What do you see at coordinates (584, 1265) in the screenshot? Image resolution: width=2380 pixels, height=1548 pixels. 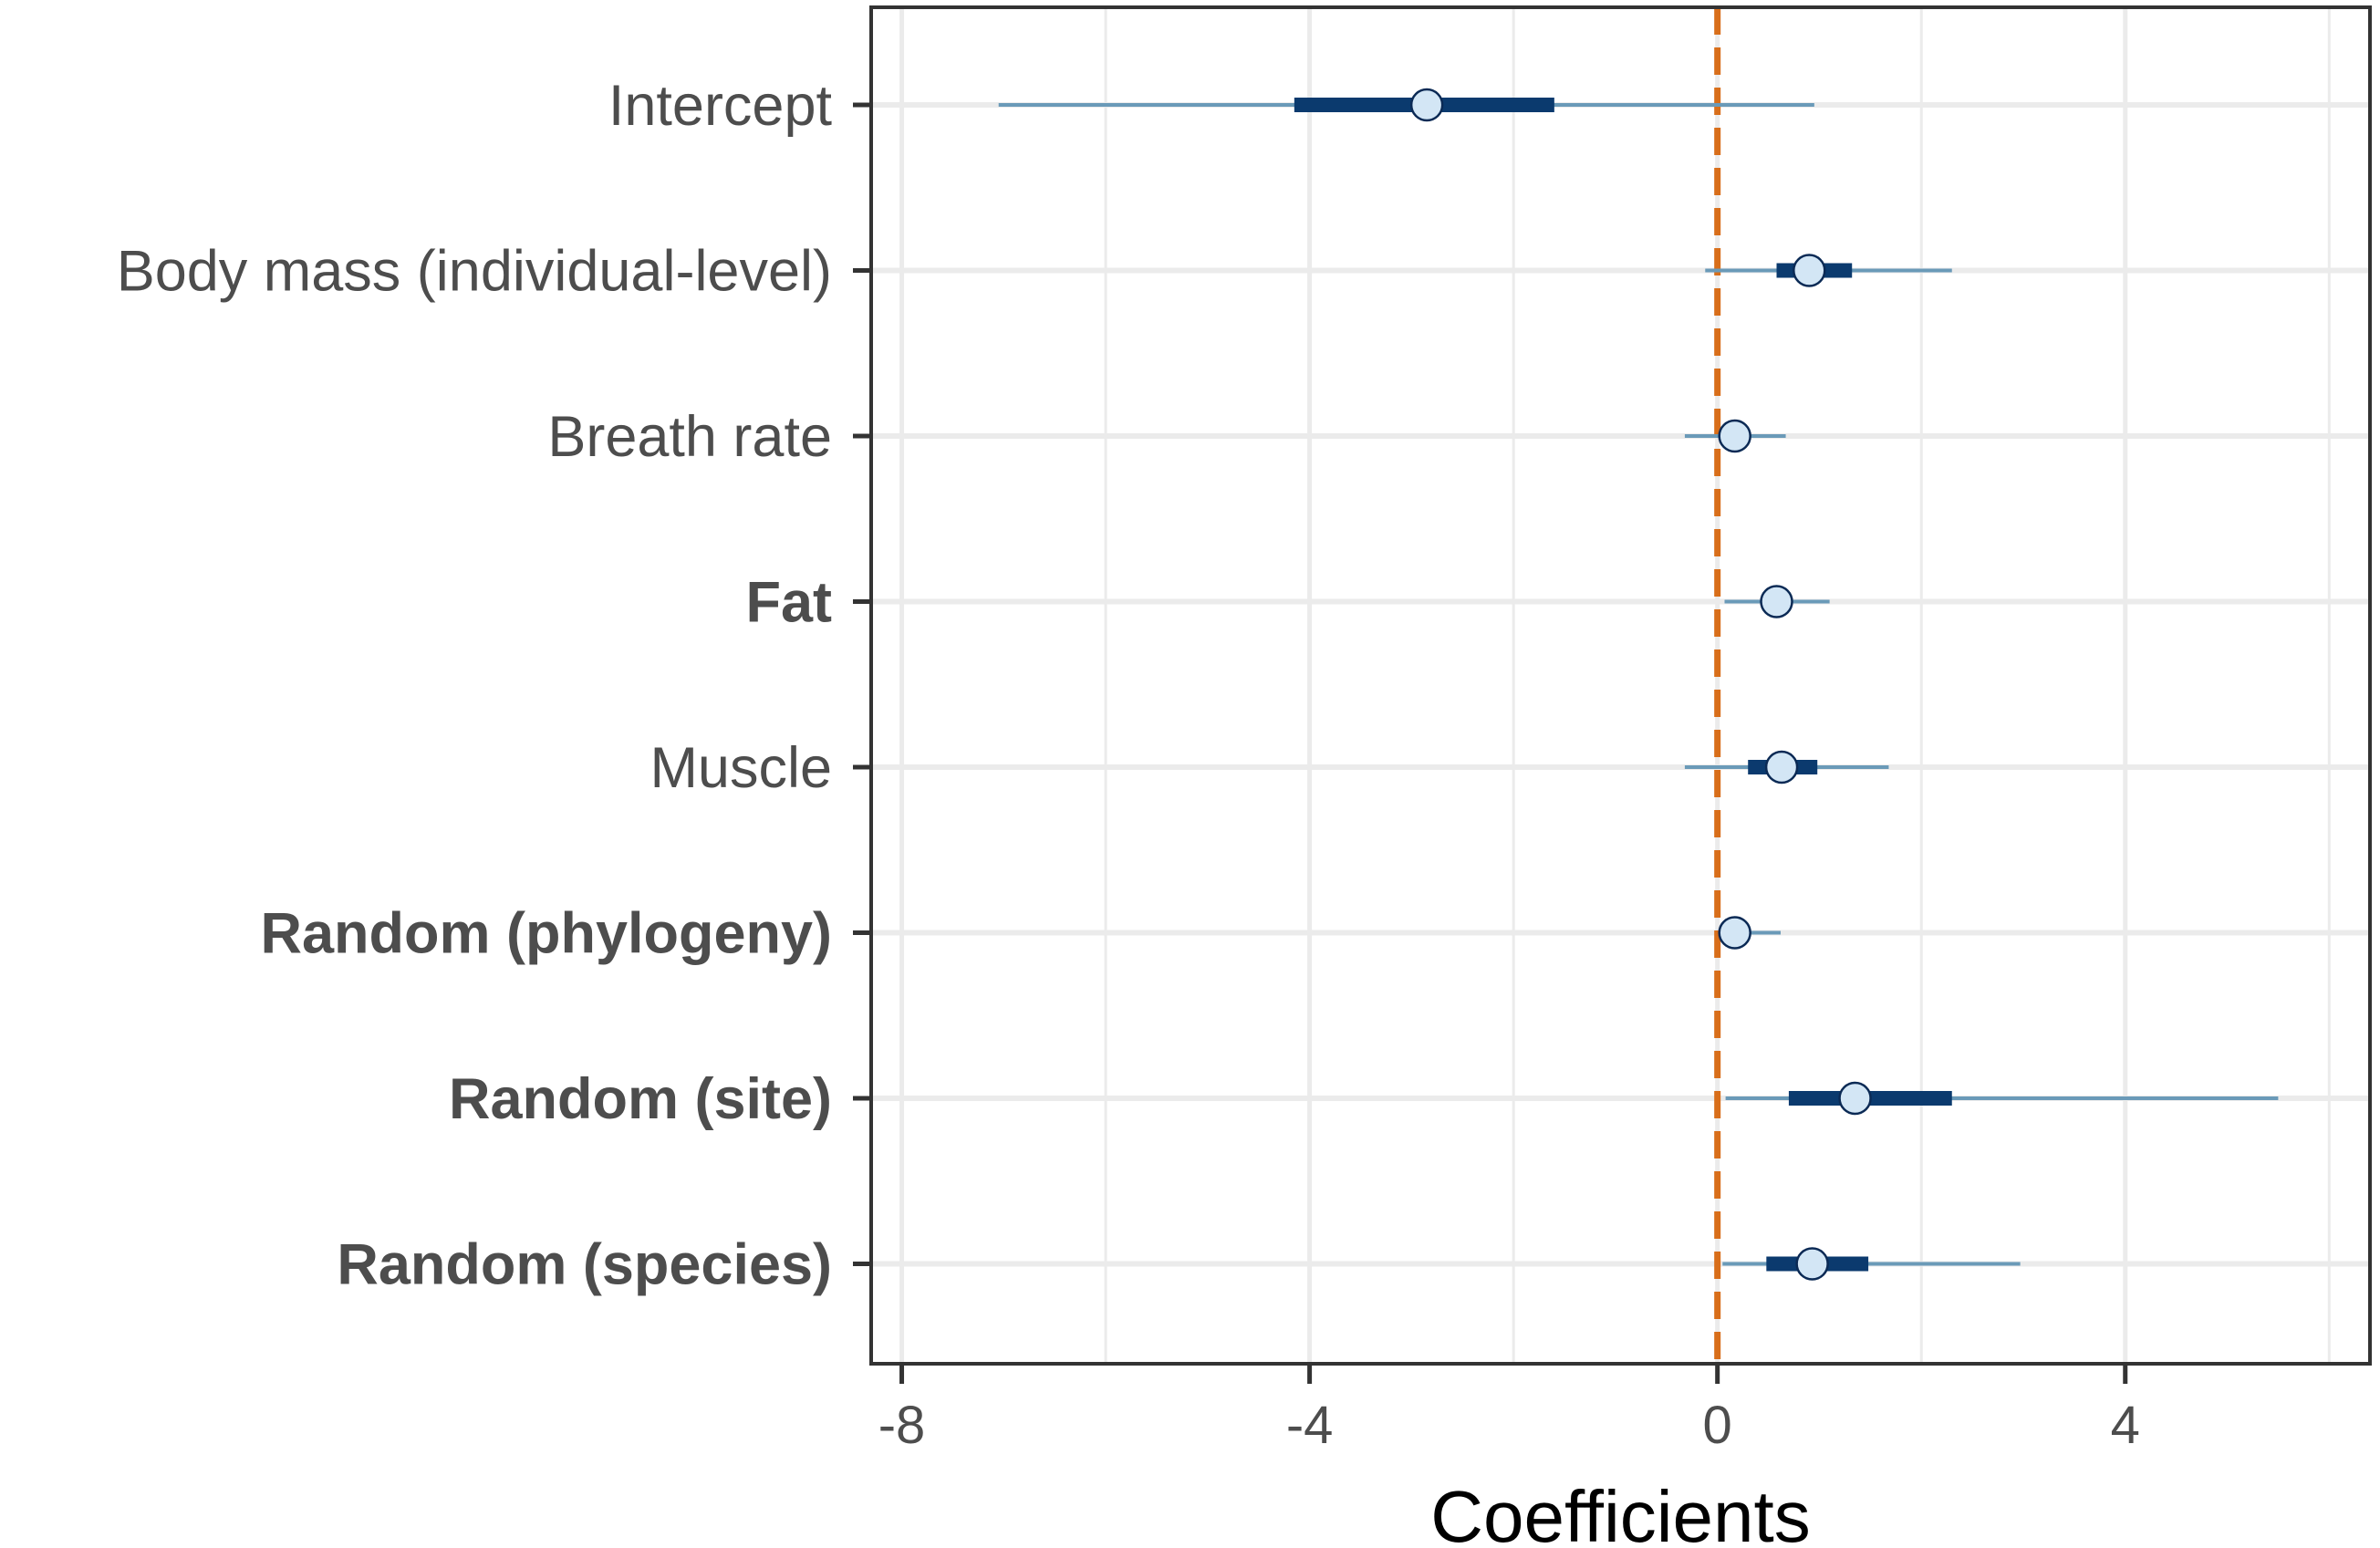 I see `y-tick-label: Random (species)` at bounding box center [584, 1265].